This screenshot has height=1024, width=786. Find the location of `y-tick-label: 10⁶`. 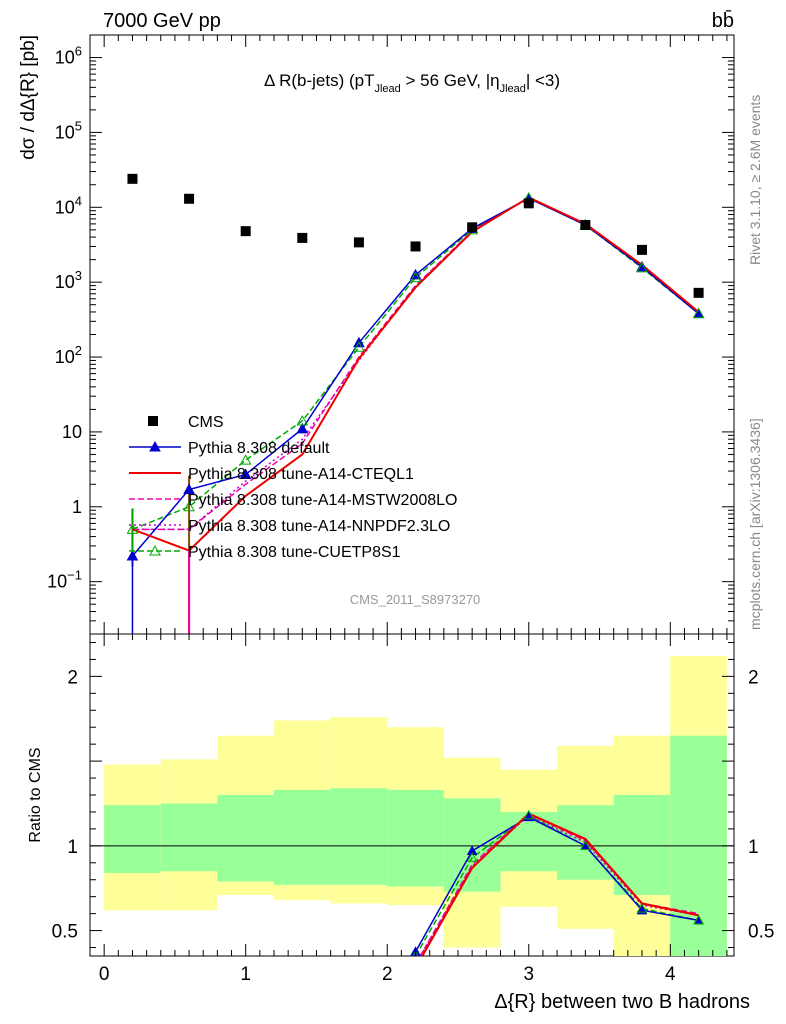

y-tick-label: 10⁶ is located at coordinates (68, 56).